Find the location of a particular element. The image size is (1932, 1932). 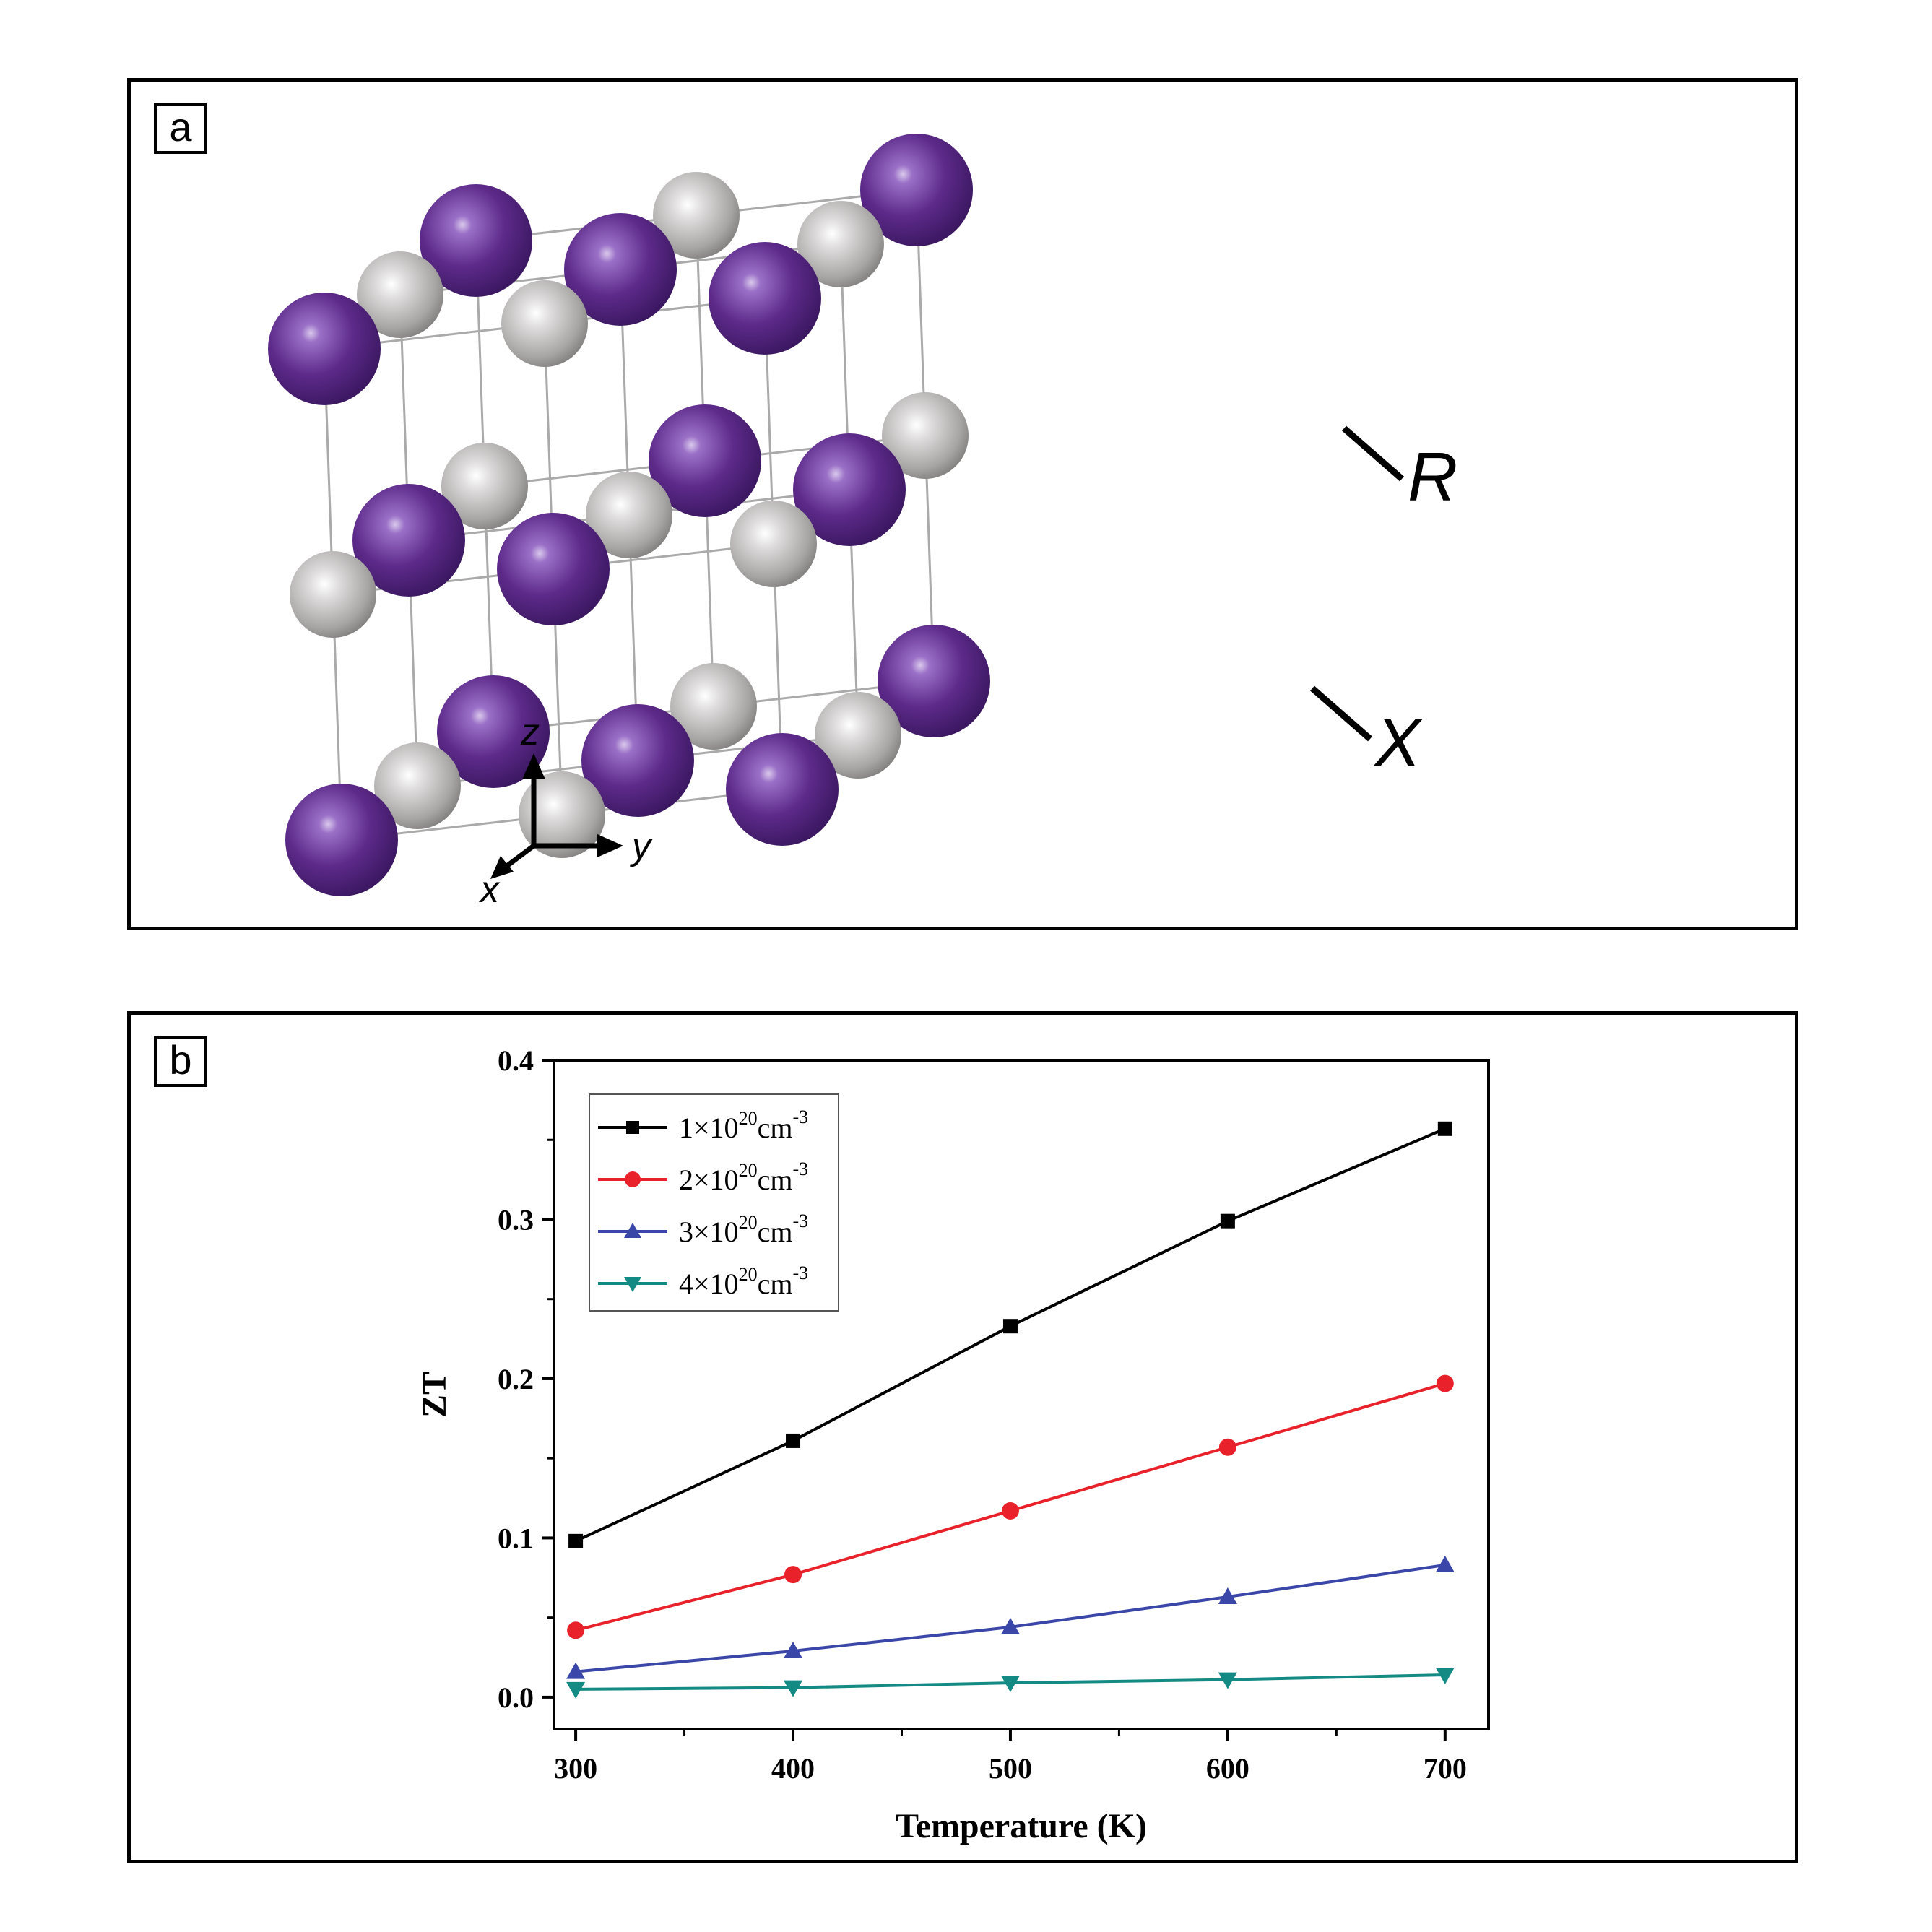

coordinate-axes: z y x is located at coordinates (565, 811).